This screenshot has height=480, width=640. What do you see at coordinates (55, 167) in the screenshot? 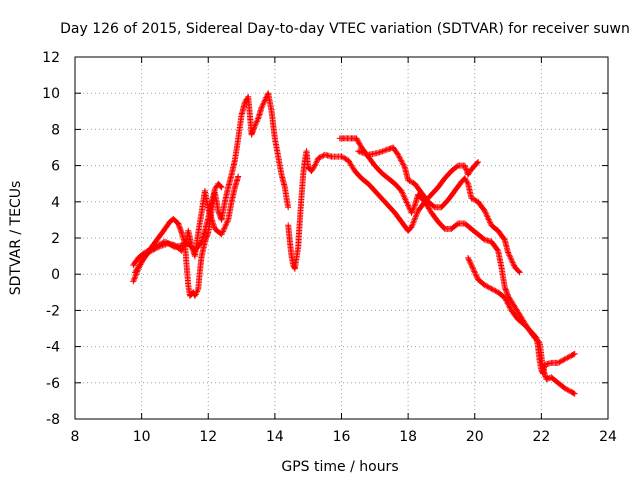
I see `y-tick-label: 6` at bounding box center [55, 167].